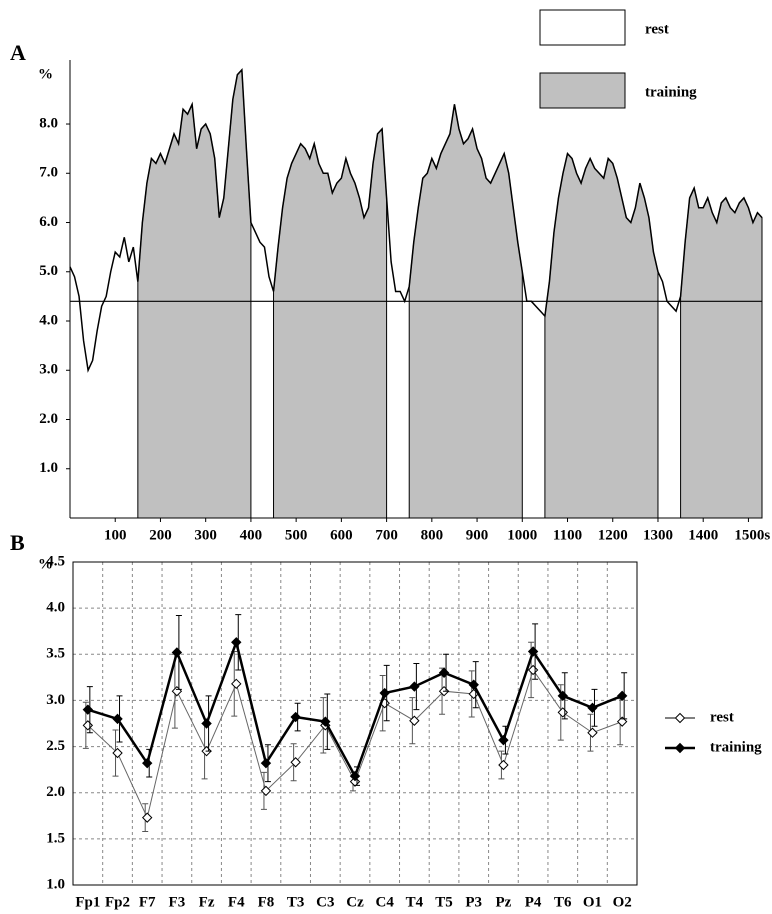 The width and height of the screenshot is (772, 914). What do you see at coordinates (48, 123) in the screenshot?
I see `y-tick-label: 8.0` at bounding box center [48, 123].